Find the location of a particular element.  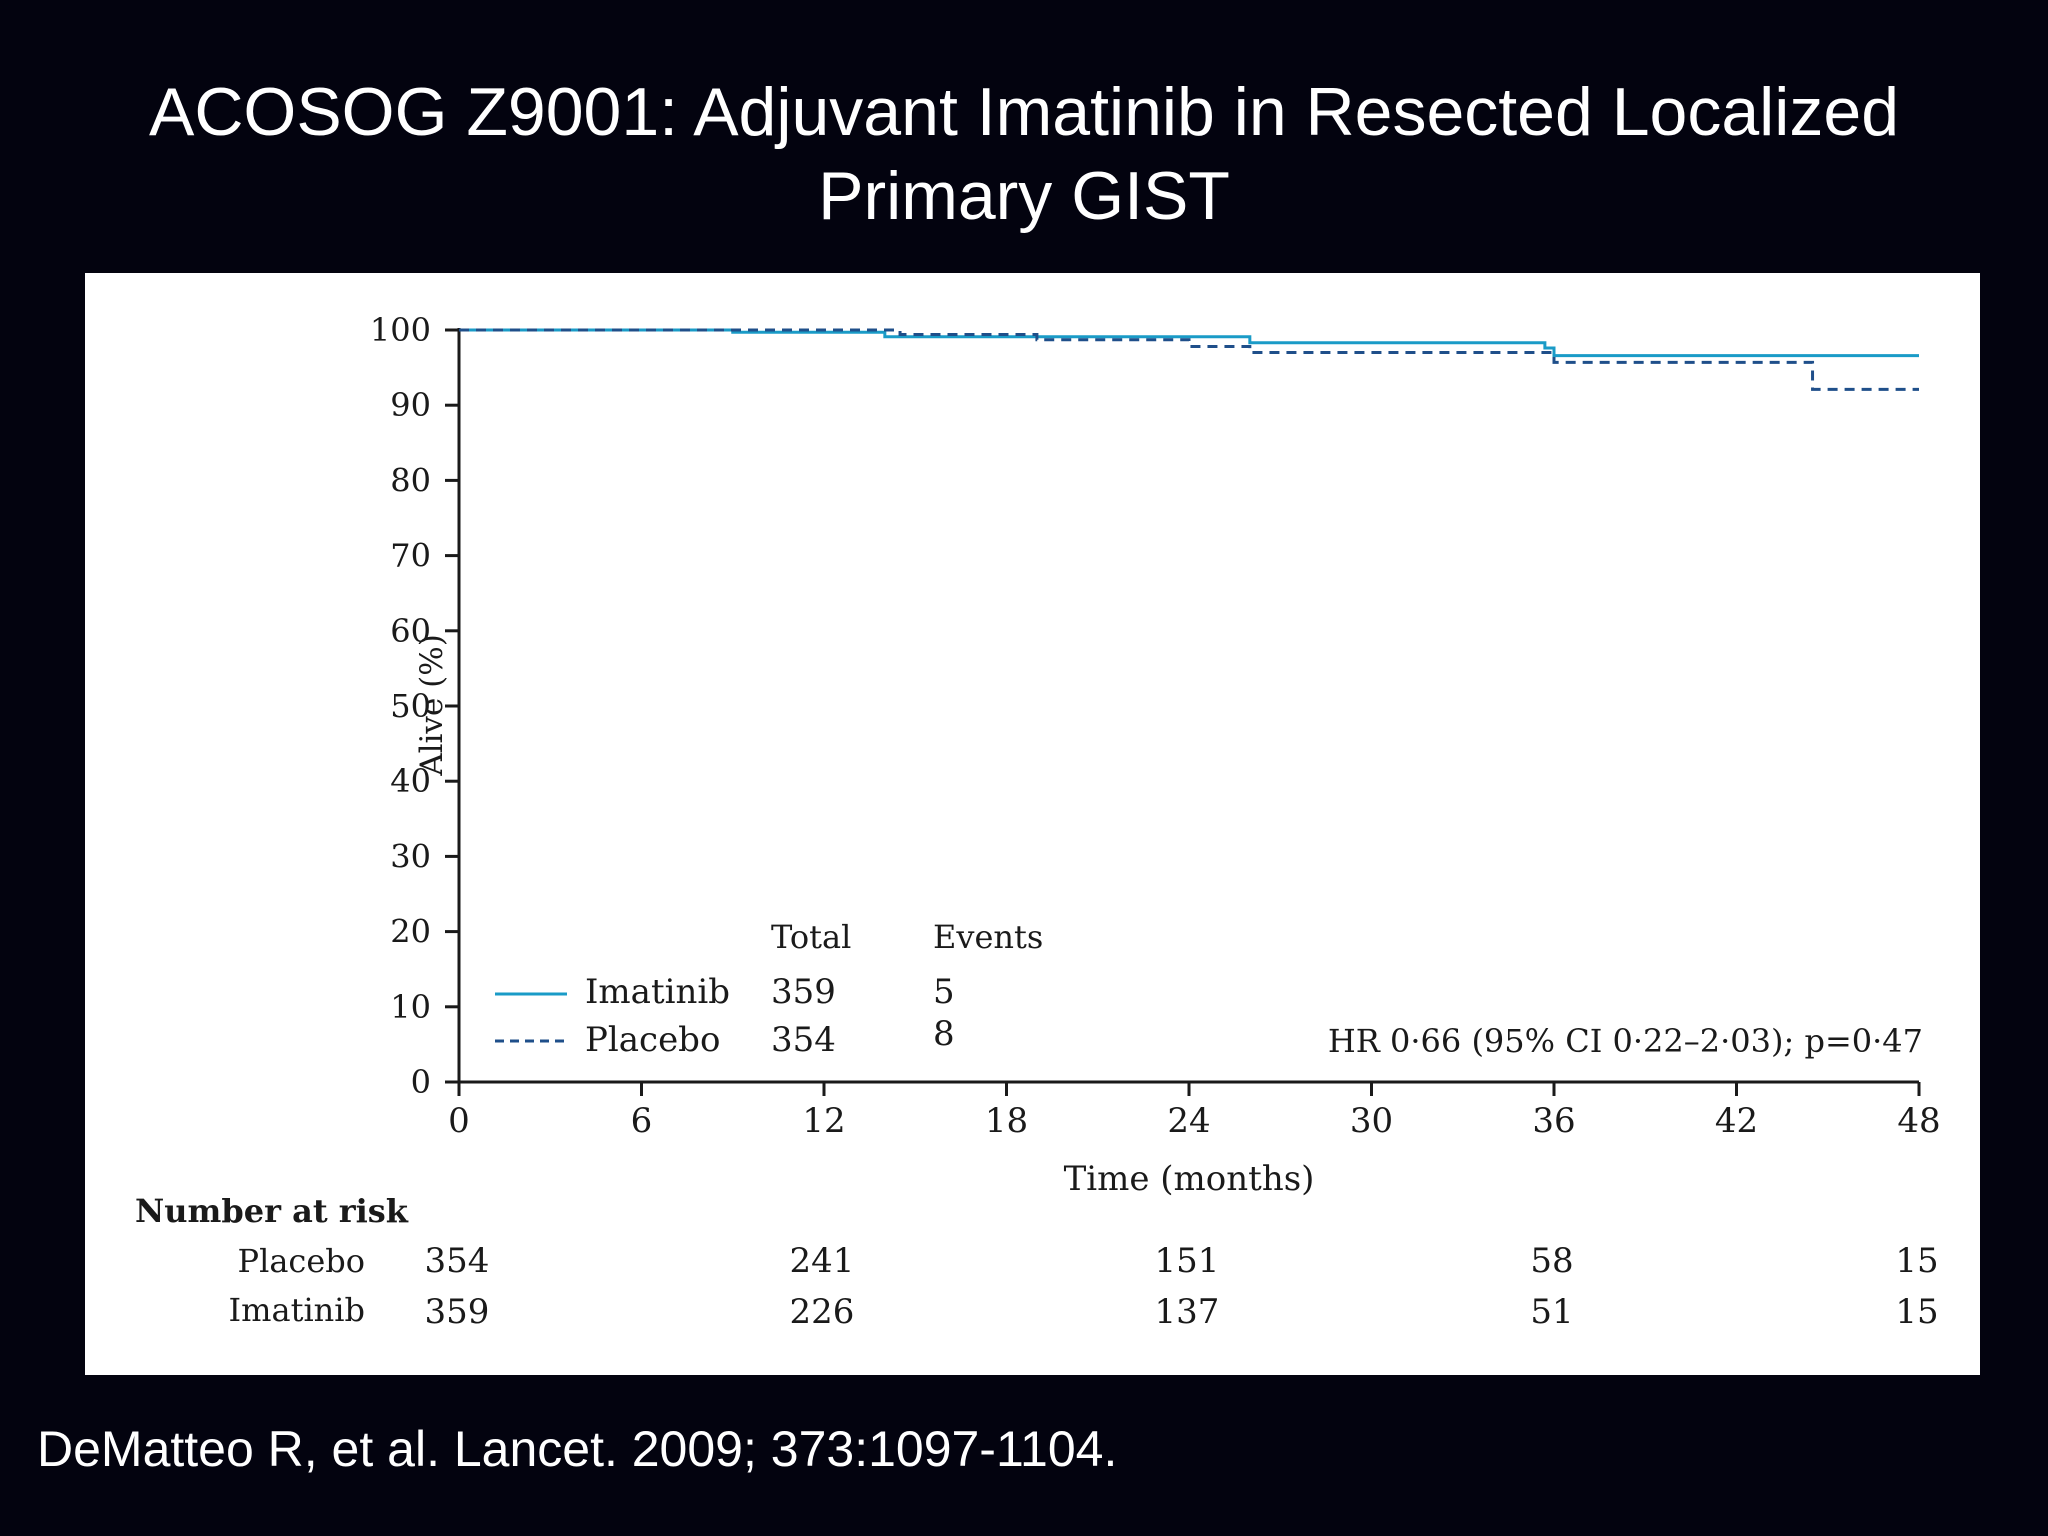

risk-values: 354 241 151 58 15 359 226 137 51 15 is located at coordinates (1182, 1286).